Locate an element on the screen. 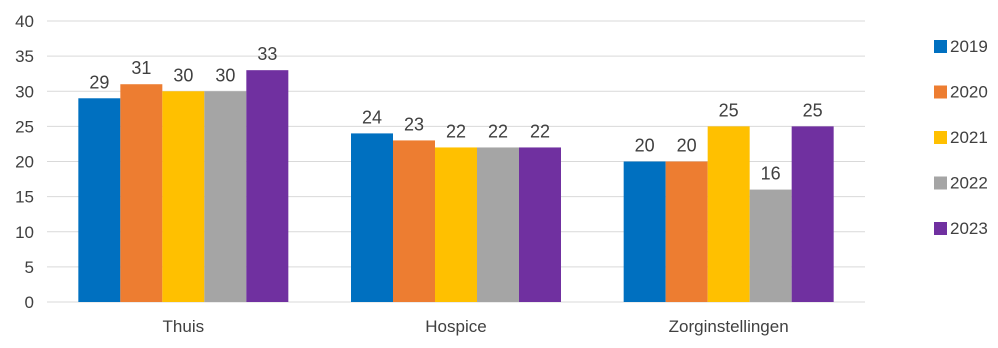 The width and height of the screenshot is (998, 348). y-tick-label: 20 is located at coordinates (24, 162).